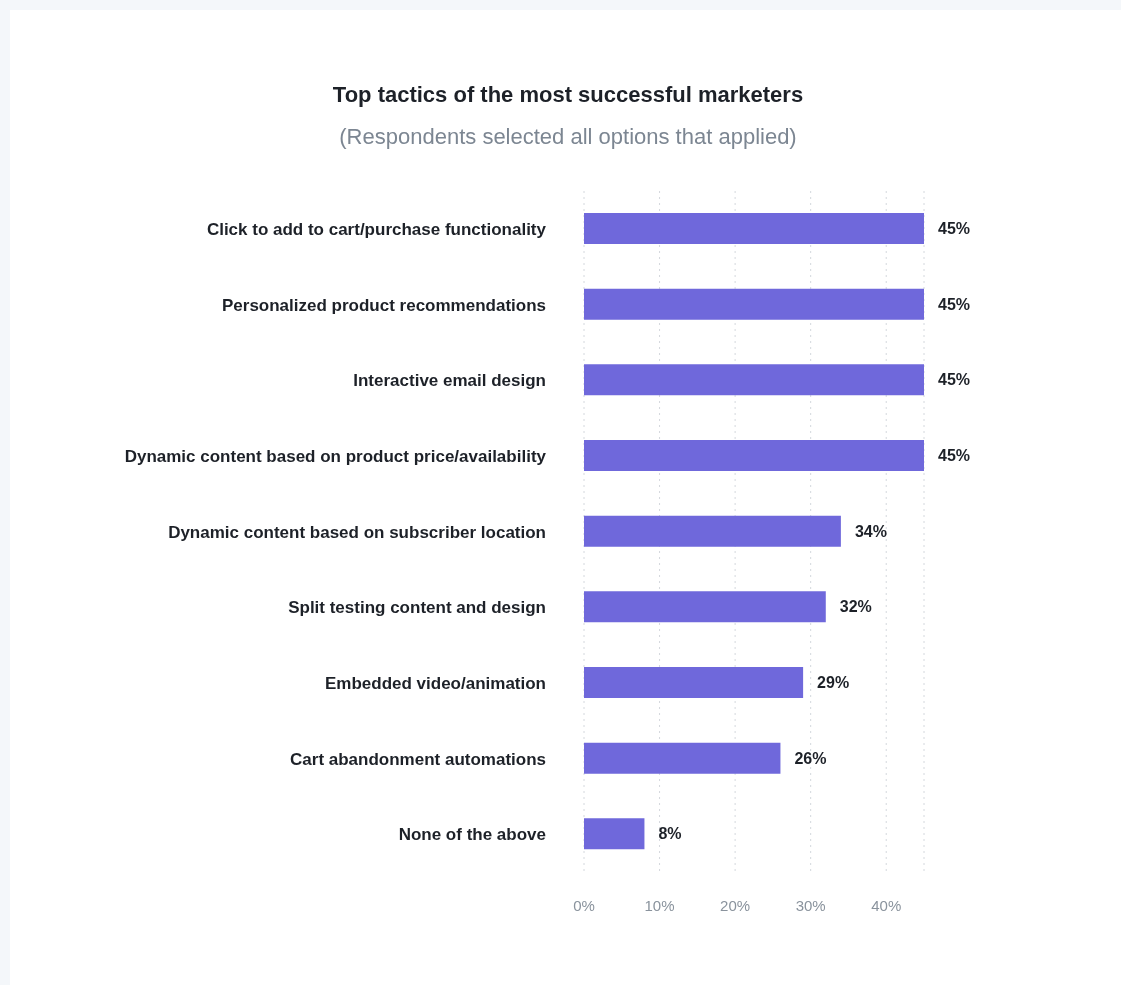  I want to click on y-tick-label: Embedded video/animation, so click(435, 683).